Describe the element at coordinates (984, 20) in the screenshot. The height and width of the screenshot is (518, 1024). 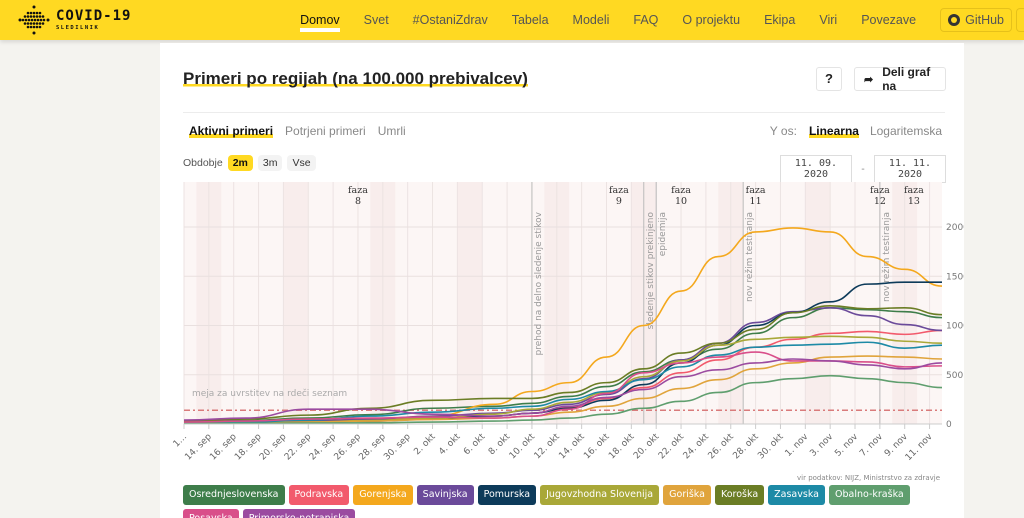
I see `github-label: GitHub` at that location.